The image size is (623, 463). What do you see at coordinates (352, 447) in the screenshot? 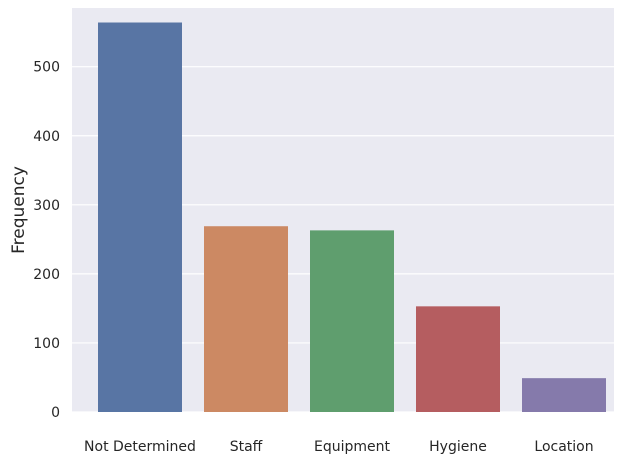
I see `x-tick-label: Equipment` at bounding box center [352, 447].